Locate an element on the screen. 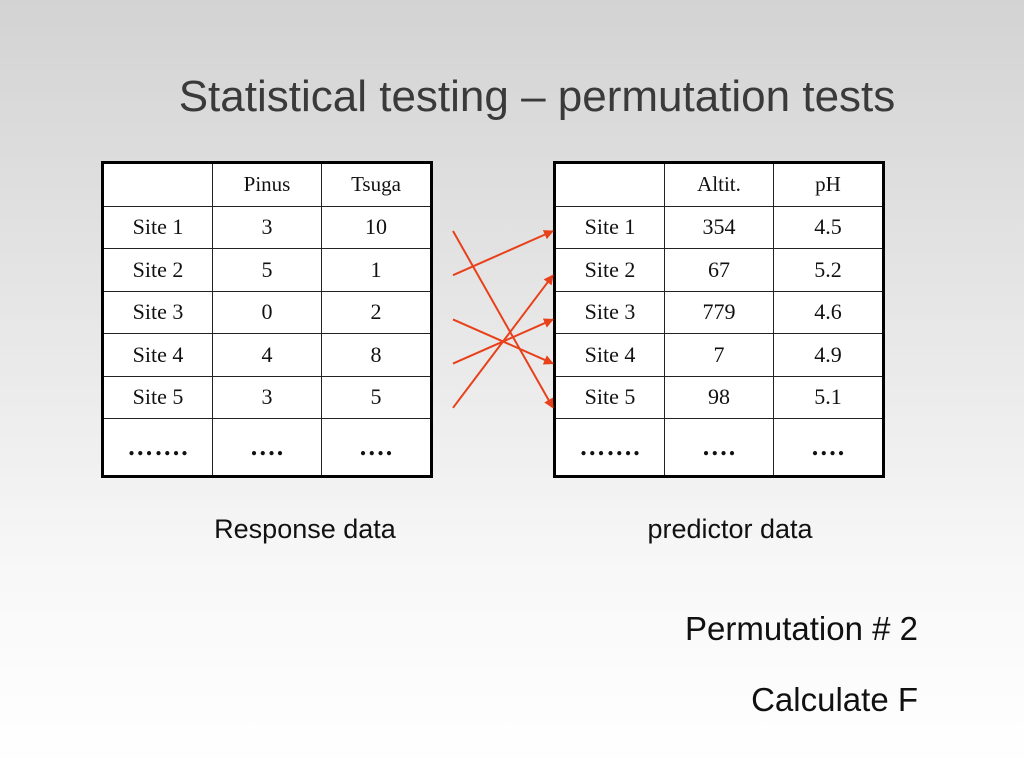 This screenshot has width=1024, height=768. table-cell: 8 is located at coordinates (376, 355).